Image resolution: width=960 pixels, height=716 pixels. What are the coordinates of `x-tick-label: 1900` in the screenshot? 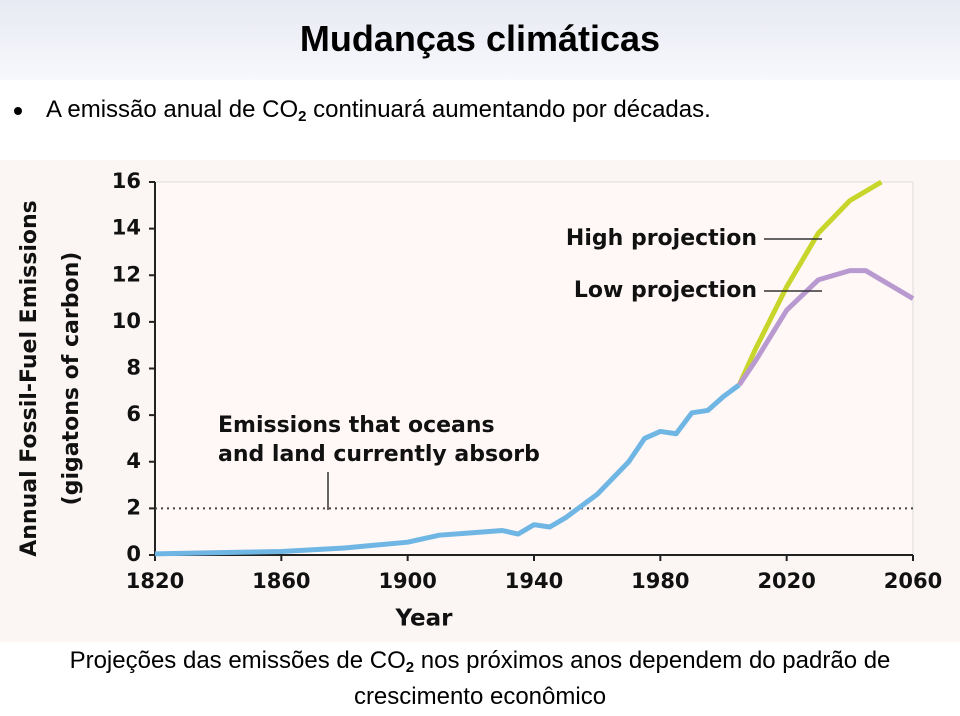 It's located at (407, 581).